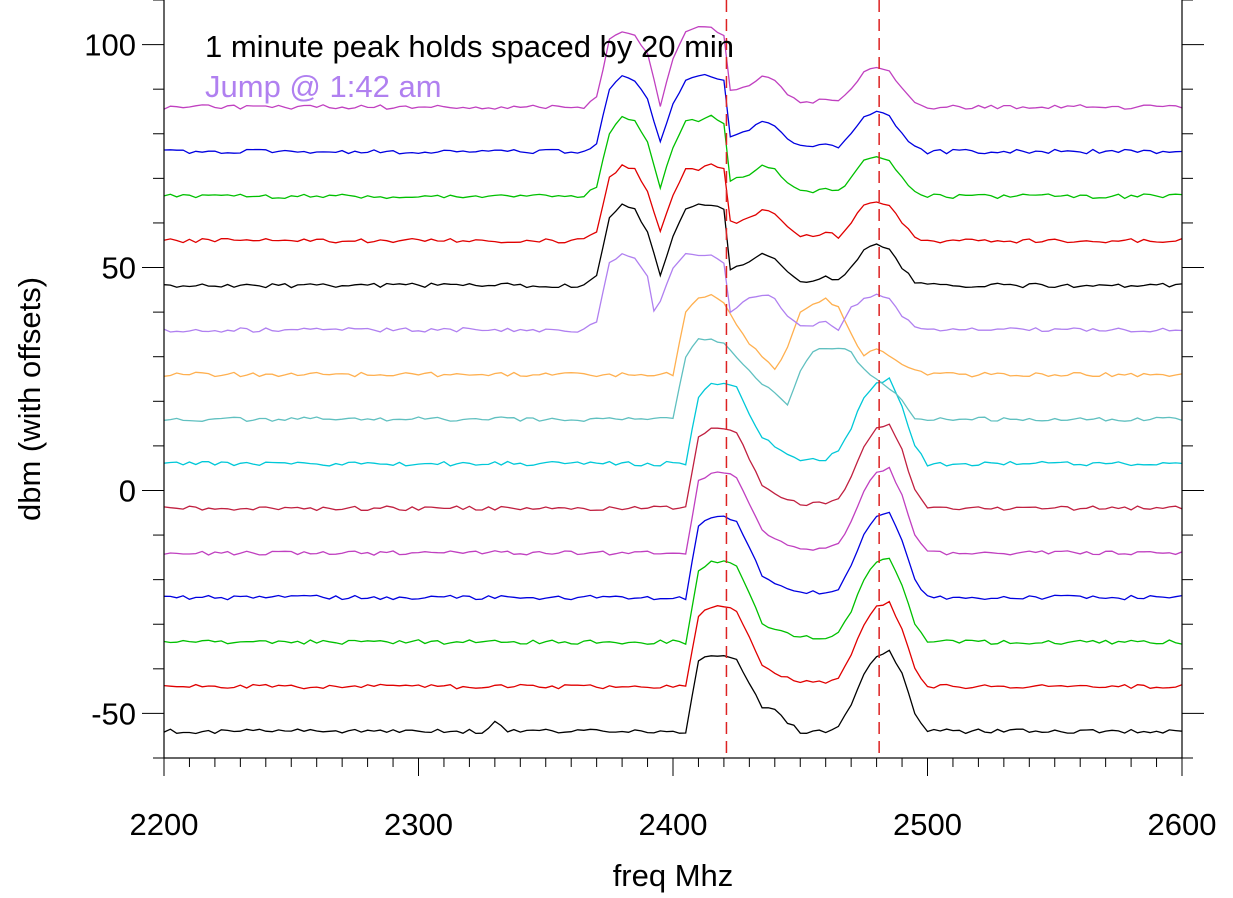 Image resolution: width=1233 pixels, height=898 pixels. I want to click on x-tick-label: 2300, so click(418, 824).